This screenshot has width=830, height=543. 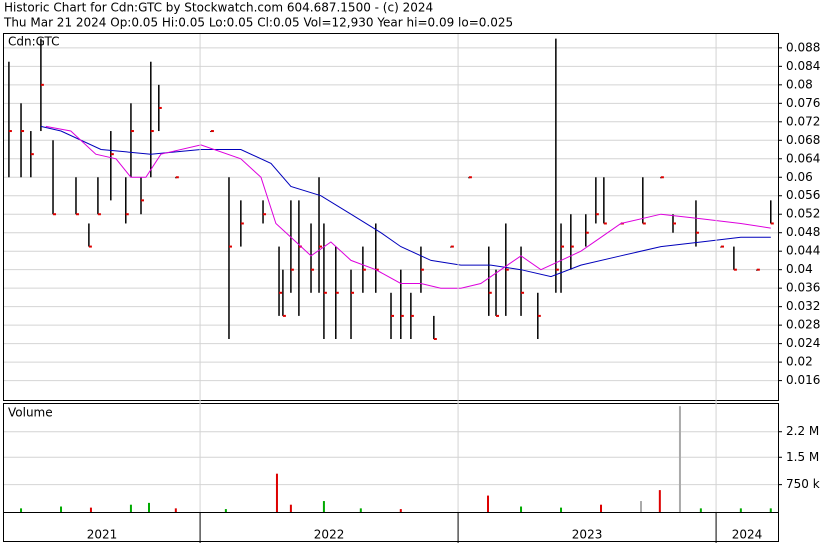 I want to click on y-tick-label: 0.048, so click(x=803, y=232).